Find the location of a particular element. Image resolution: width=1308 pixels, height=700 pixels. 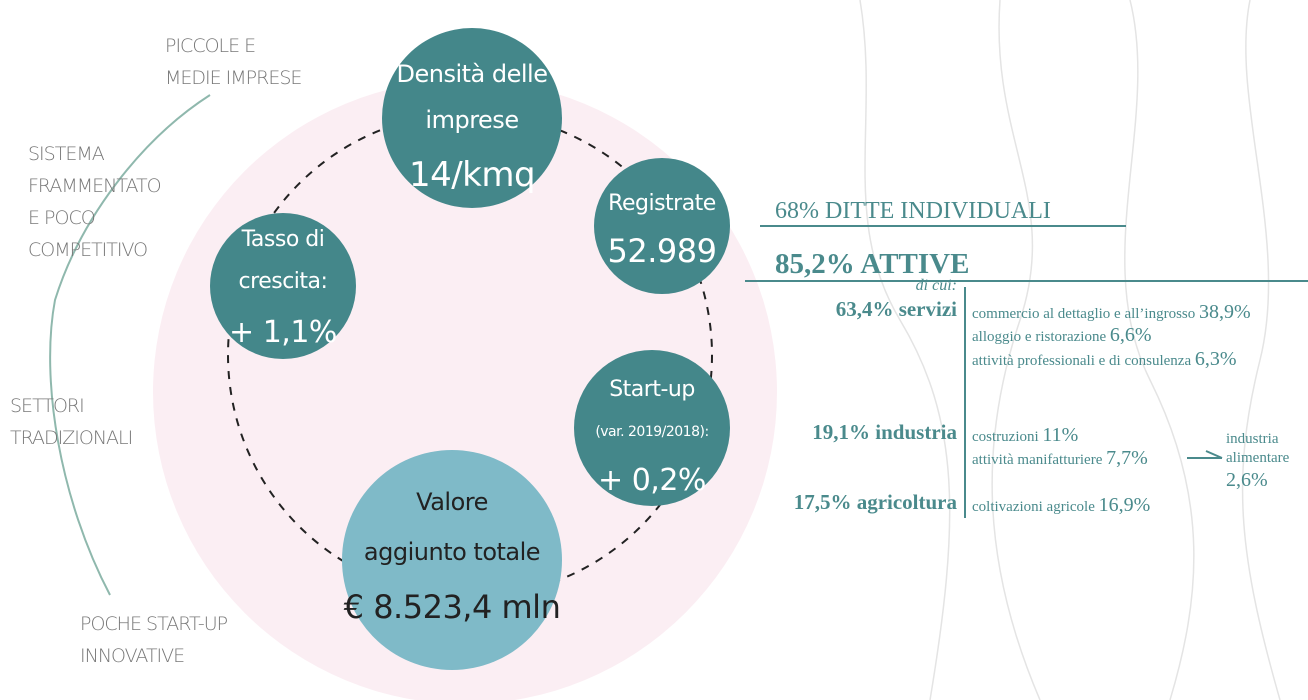

circle-startup: Start-up (var. 2019/2018): + 0,2% is located at coordinates (652, 428).